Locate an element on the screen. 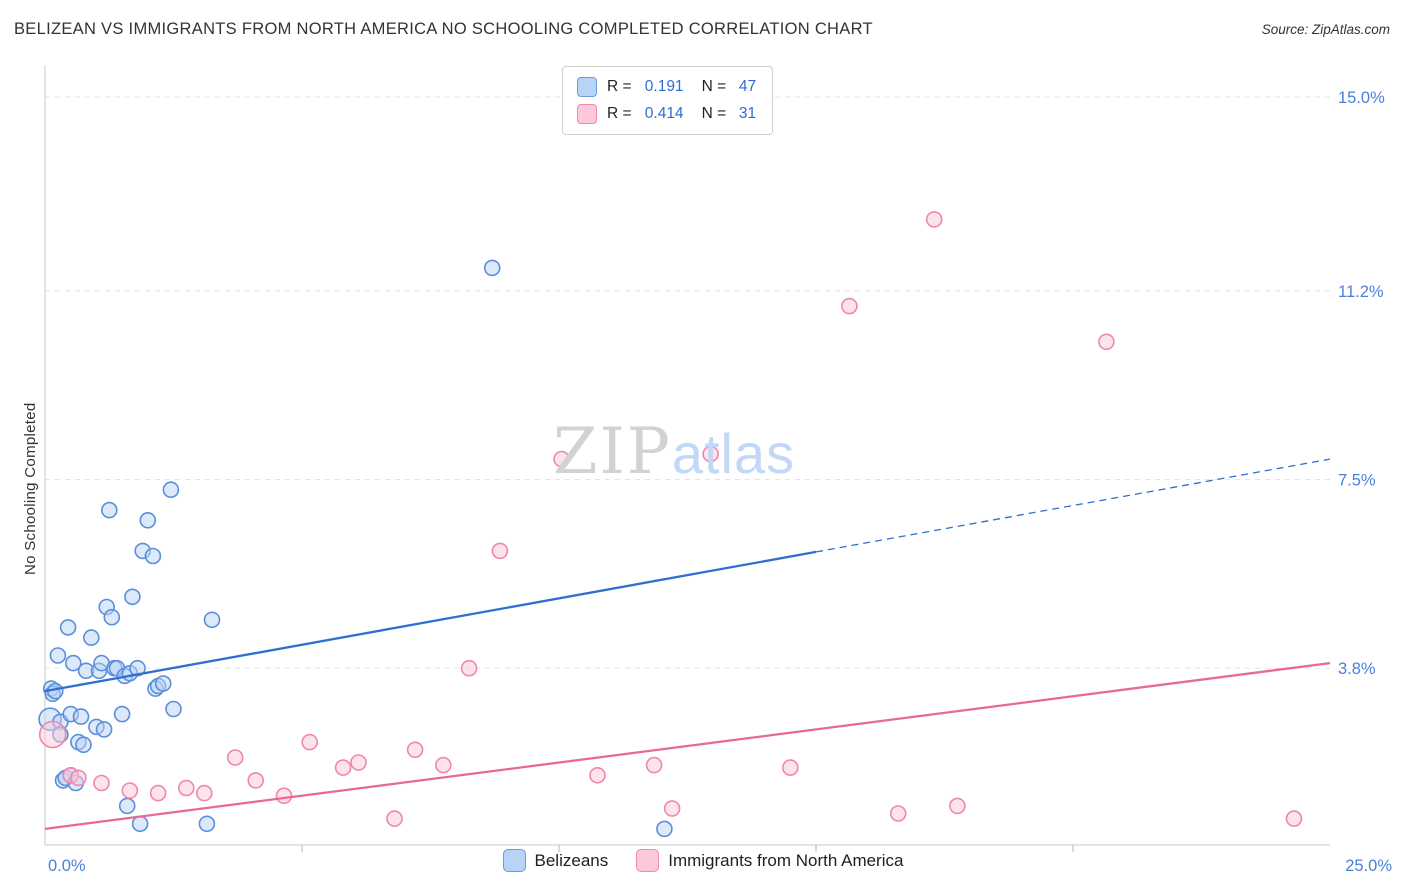 The height and width of the screenshot is (892, 1406). x-tick-label: 25.0% is located at coordinates (1368, 866).